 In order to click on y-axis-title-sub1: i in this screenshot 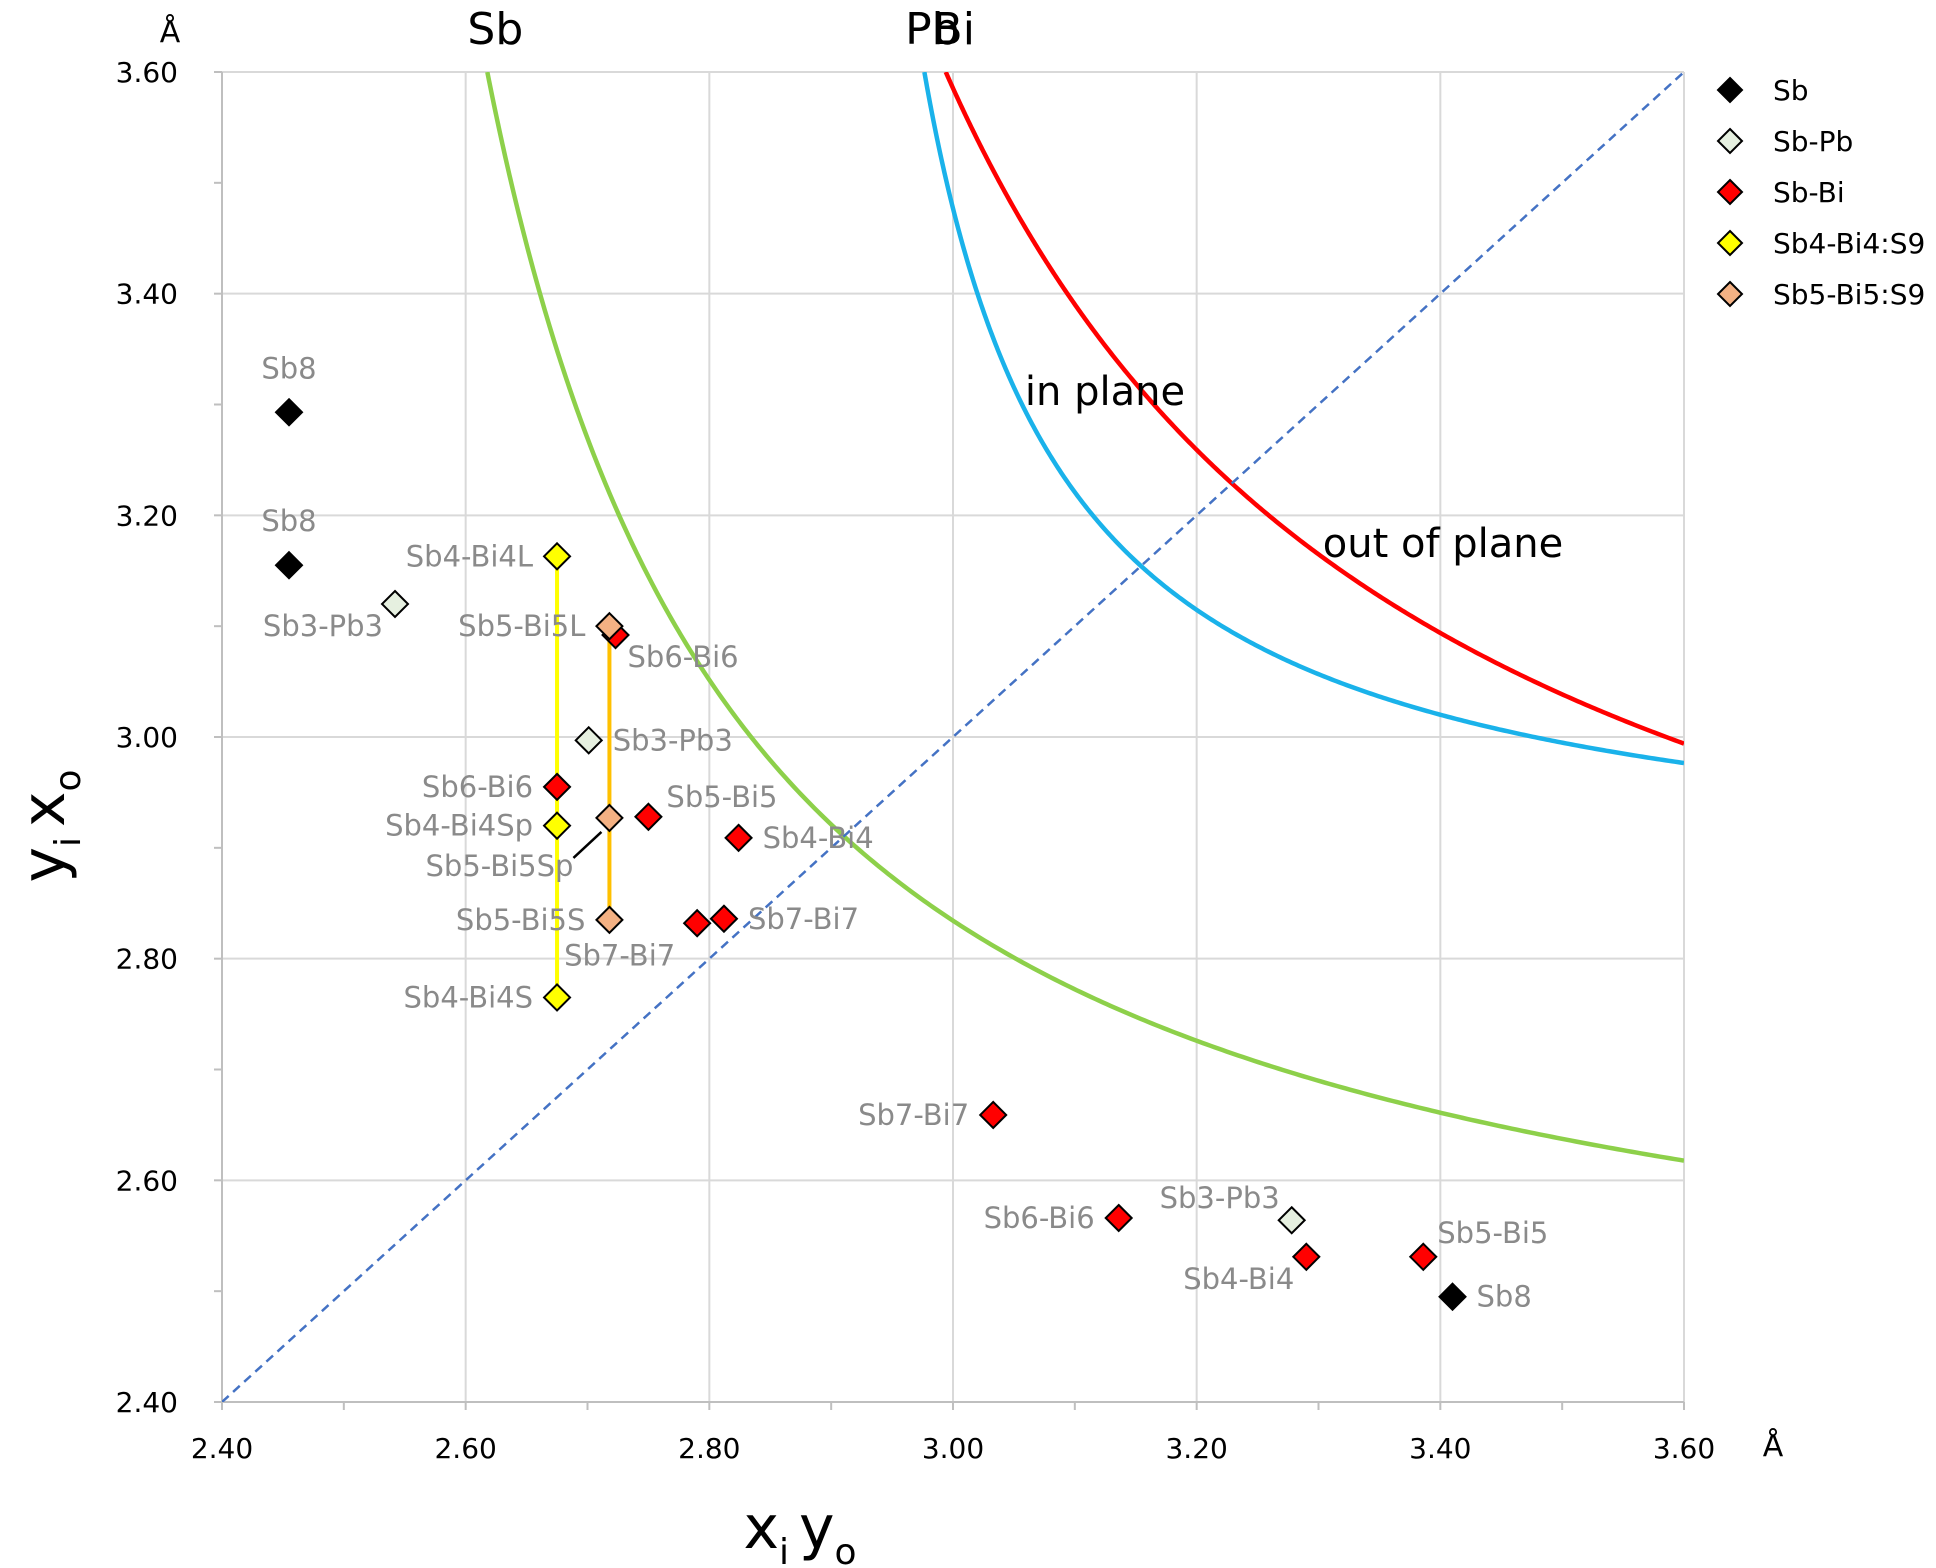, I will do `click(68, 842)`.